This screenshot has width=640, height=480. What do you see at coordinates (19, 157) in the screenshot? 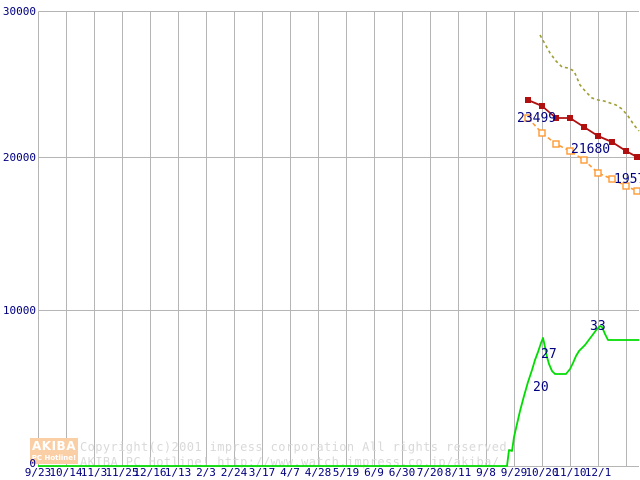
I see `ytick-label-20000: 20000` at bounding box center [19, 157].